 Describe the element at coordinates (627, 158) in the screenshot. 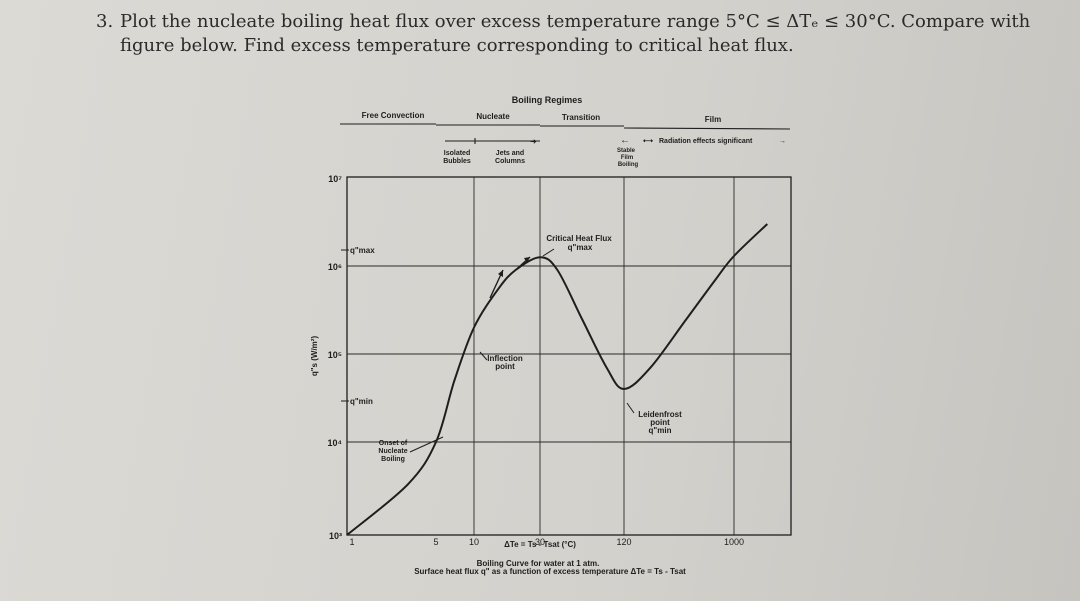

I see `stable-film-line2: Film` at that location.